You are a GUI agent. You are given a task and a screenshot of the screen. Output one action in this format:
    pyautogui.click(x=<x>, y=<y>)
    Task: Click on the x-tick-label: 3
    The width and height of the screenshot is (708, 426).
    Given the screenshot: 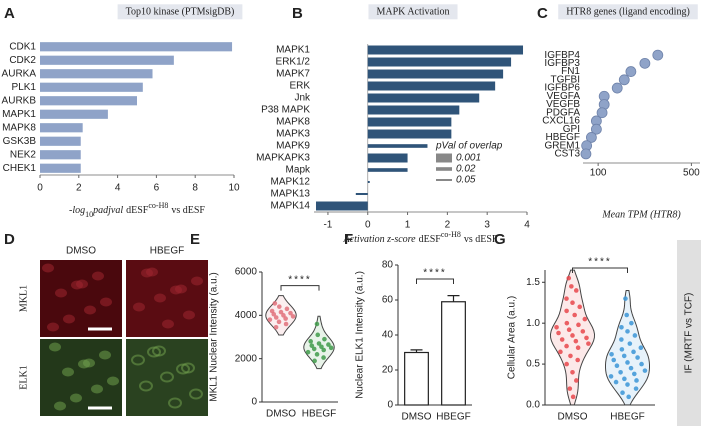 What is the action you would take?
    pyautogui.click(x=487, y=225)
    